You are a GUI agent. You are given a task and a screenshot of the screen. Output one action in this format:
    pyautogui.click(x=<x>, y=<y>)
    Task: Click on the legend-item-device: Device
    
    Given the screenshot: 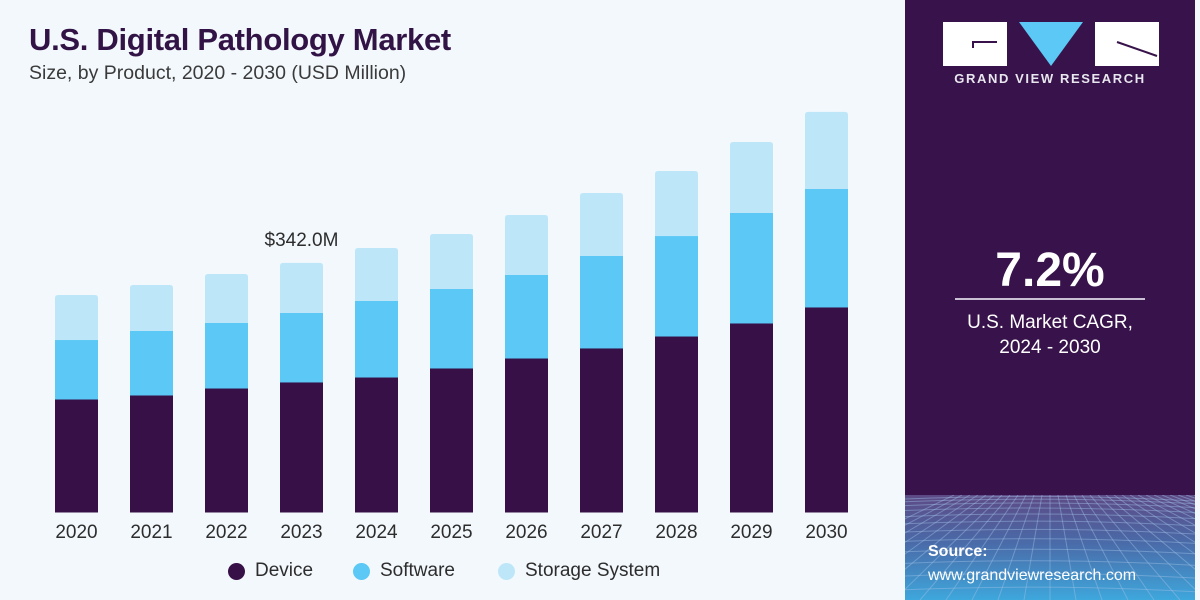 What is the action you would take?
    pyautogui.click(x=270, y=571)
    